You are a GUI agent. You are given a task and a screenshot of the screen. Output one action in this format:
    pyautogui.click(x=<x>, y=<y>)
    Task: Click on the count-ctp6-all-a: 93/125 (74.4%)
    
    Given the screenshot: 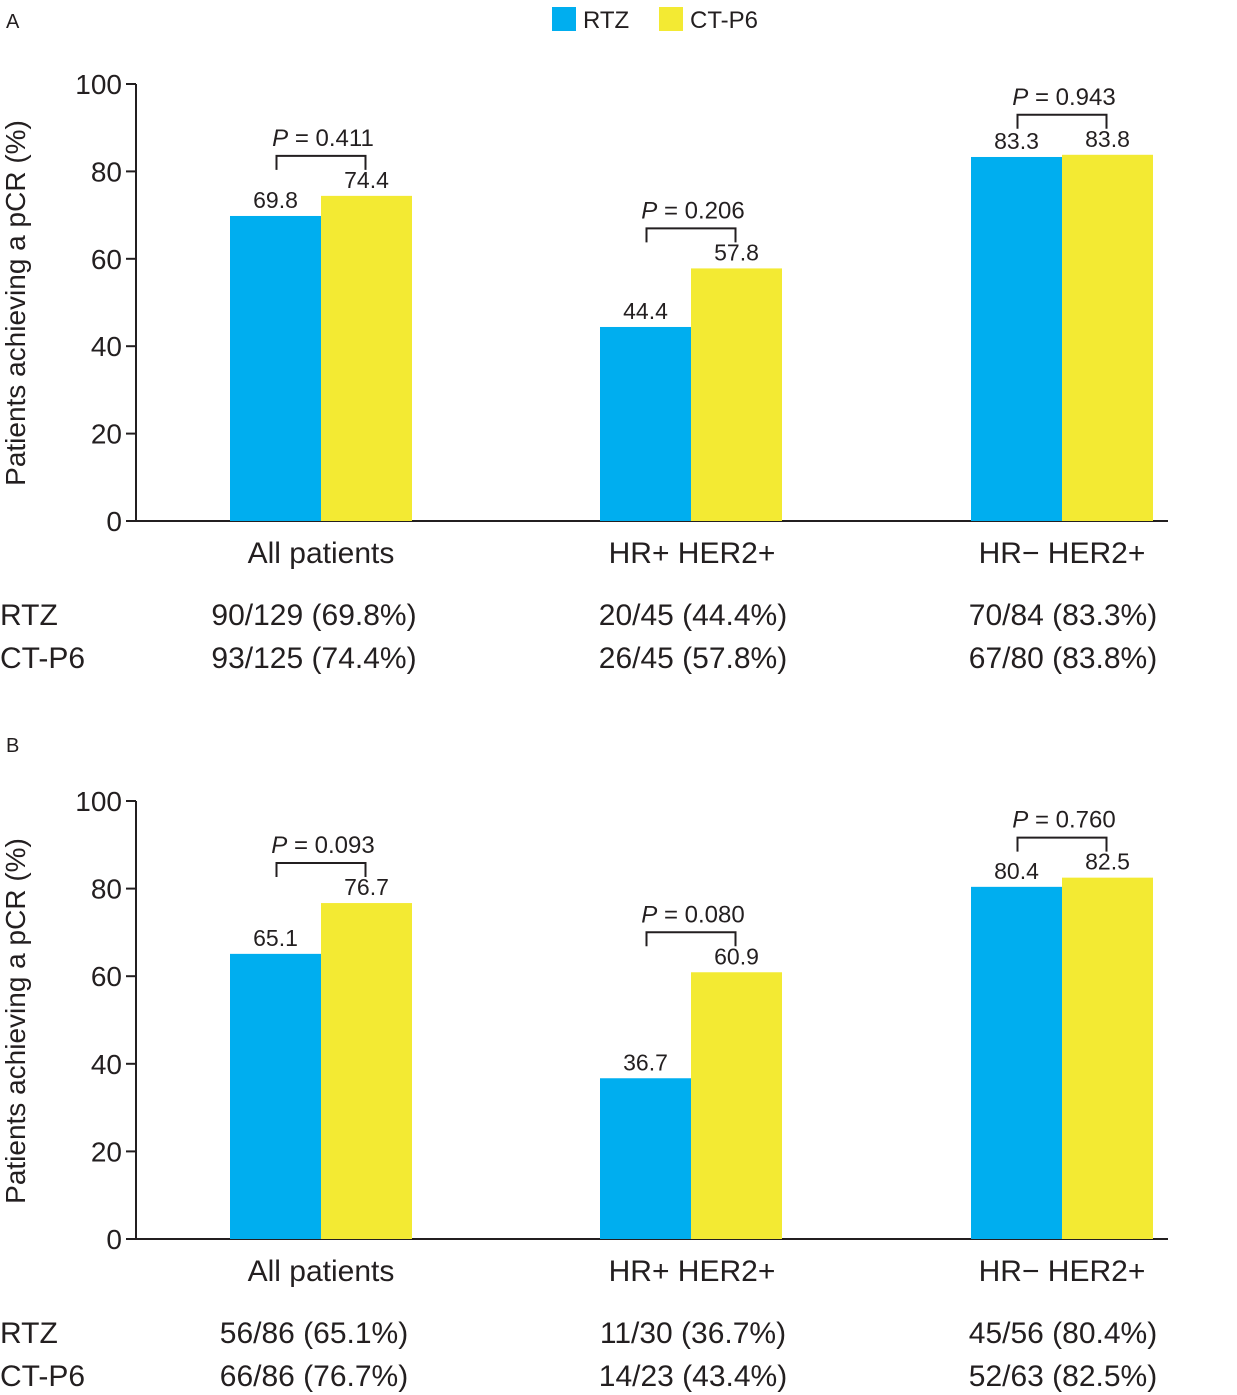 What is the action you would take?
    pyautogui.click(x=313, y=658)
    